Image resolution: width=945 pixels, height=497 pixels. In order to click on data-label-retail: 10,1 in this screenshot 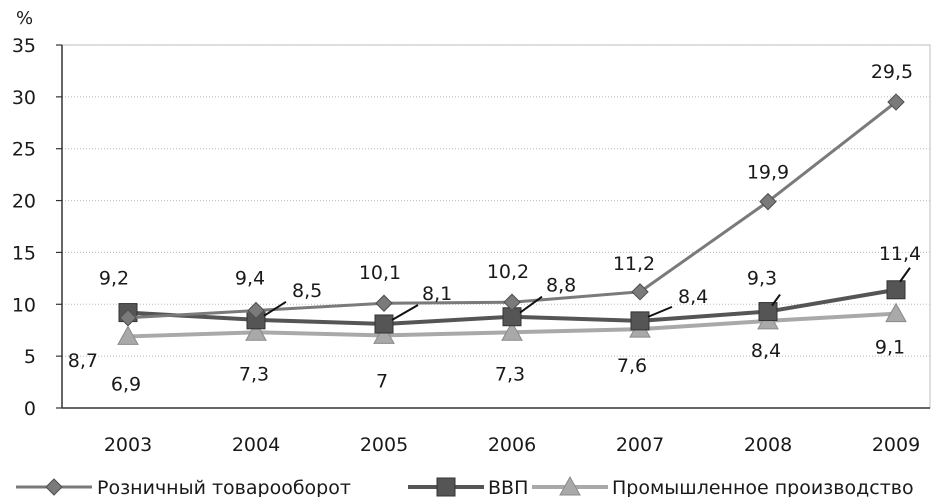, I will do `click(380, 273)`.